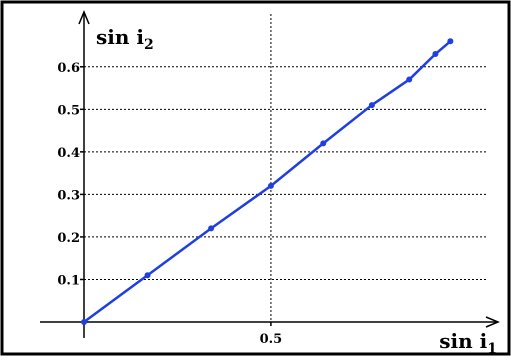  Describe the element at coordinates (463, 341) in the screenshot. I see `x-axis-label-base: sin i` at that location.